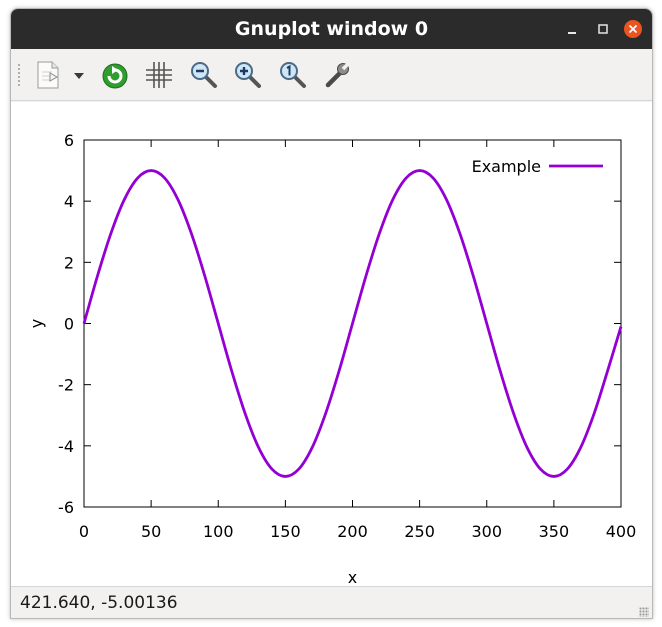  I want to click on legend-label-example: Example, so click(506, 166).